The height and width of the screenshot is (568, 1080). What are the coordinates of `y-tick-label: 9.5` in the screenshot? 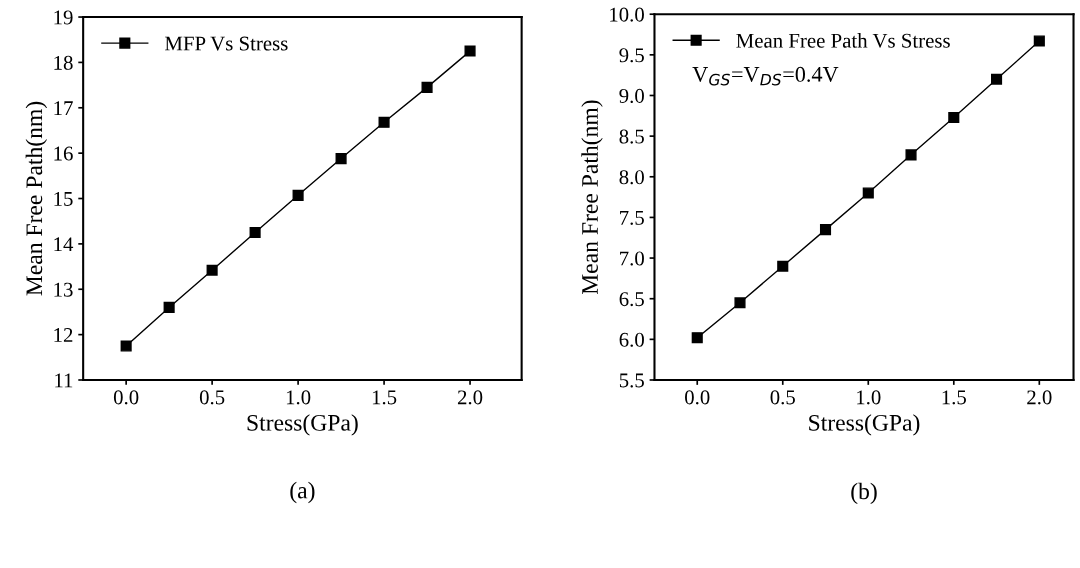 It's located at (631, 55).